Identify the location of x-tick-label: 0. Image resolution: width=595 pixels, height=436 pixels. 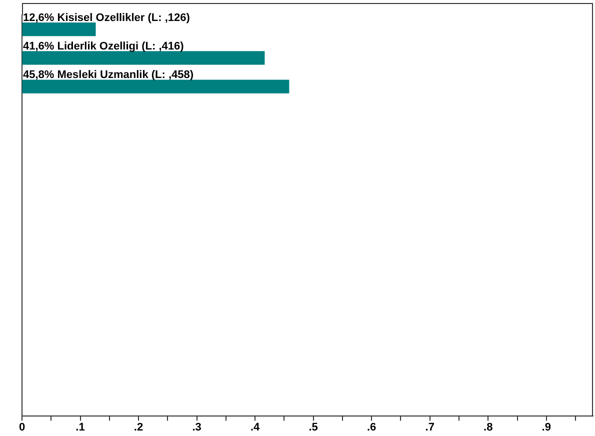
(22, 427).